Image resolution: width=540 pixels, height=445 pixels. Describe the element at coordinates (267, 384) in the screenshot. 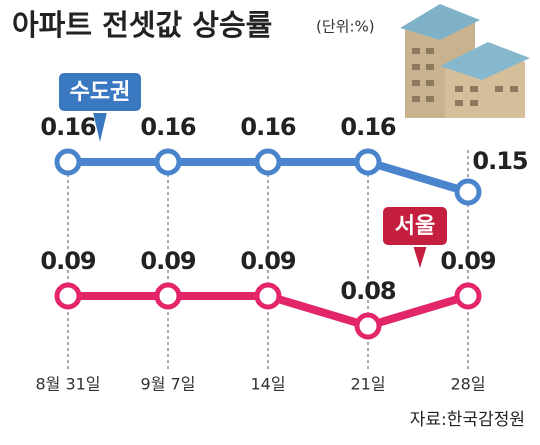

I see `x-tick-label: 14일` at that location.